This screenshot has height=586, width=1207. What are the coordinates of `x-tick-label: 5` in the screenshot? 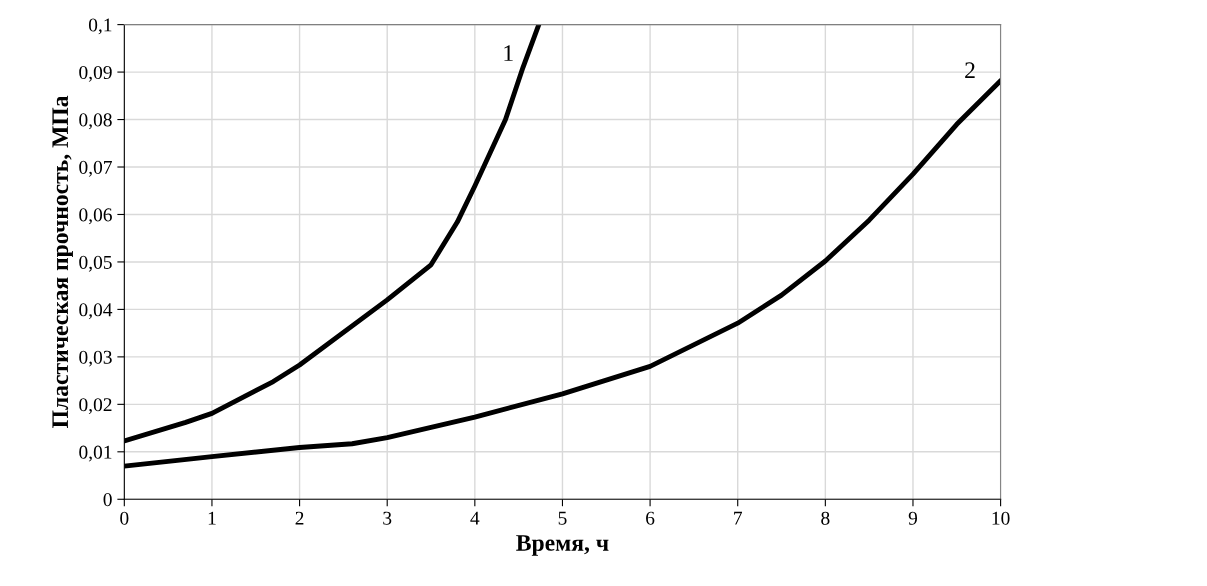 It's located at (562, 518).